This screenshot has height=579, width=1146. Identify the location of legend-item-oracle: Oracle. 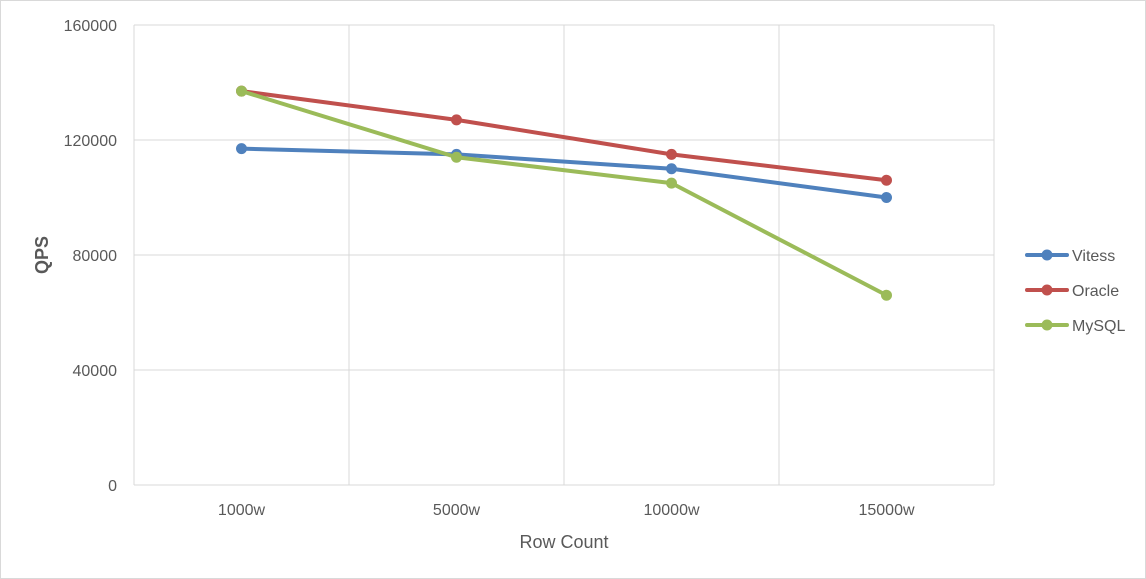
(1072, 291).